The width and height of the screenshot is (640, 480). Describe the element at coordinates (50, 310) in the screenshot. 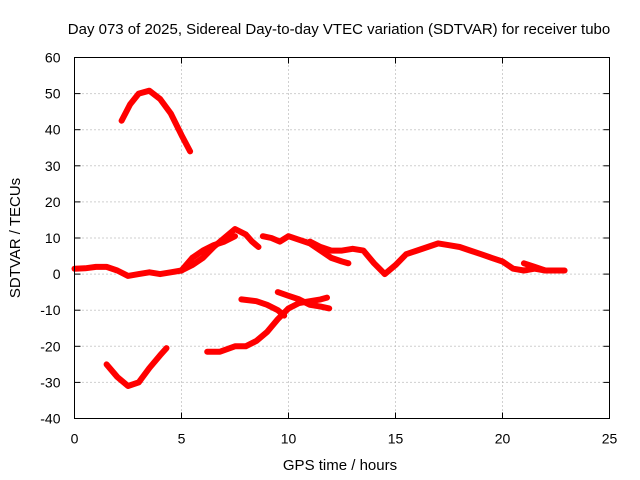

I see `y-tick-label: -10` at that location.